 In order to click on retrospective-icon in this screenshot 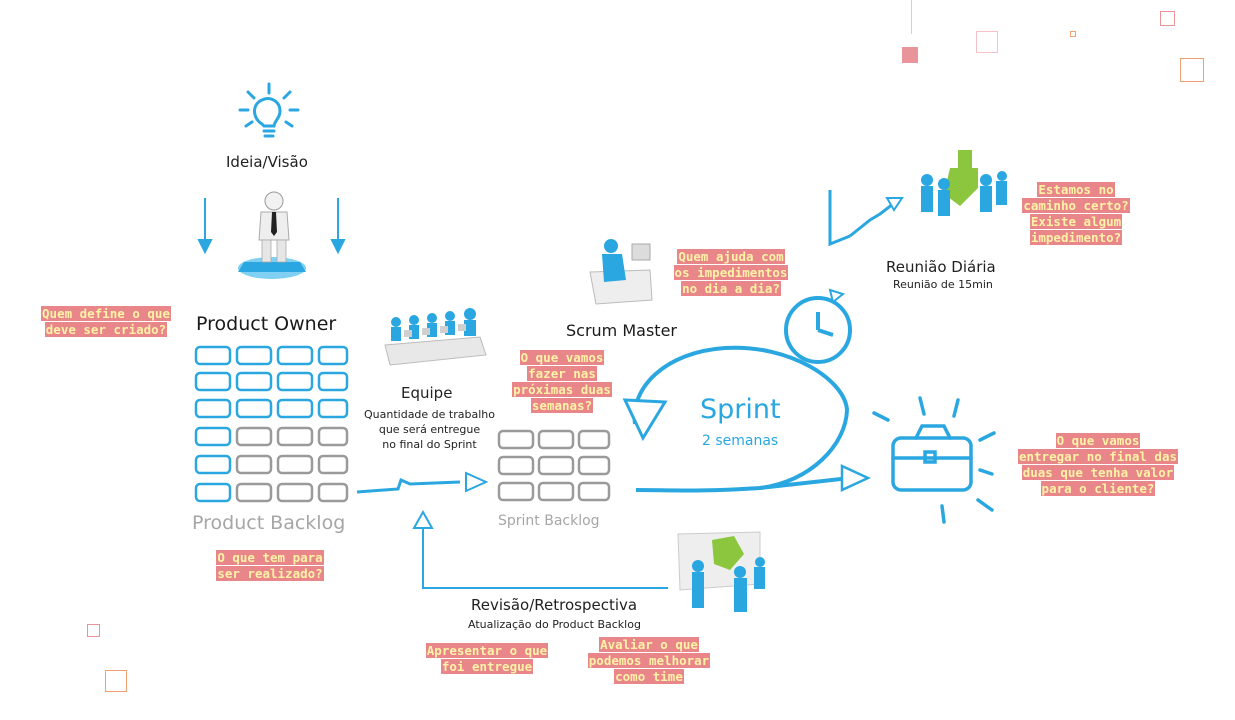, I will do `click(721, 571)`.